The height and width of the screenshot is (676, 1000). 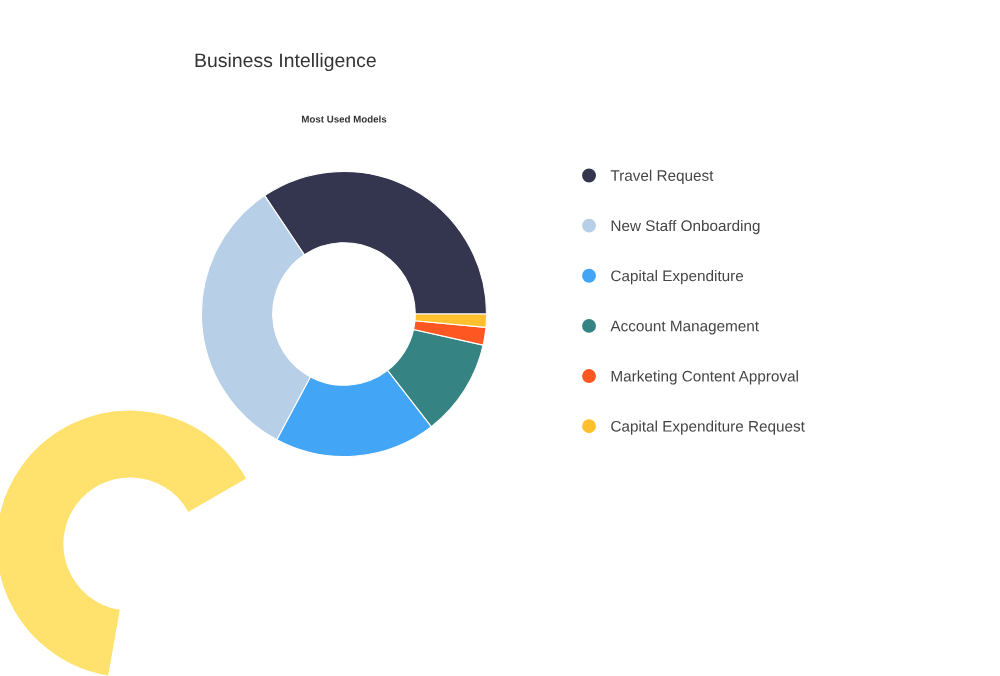 I want to click on chart-title: Business Intelligence, so click(x=285, y=62).